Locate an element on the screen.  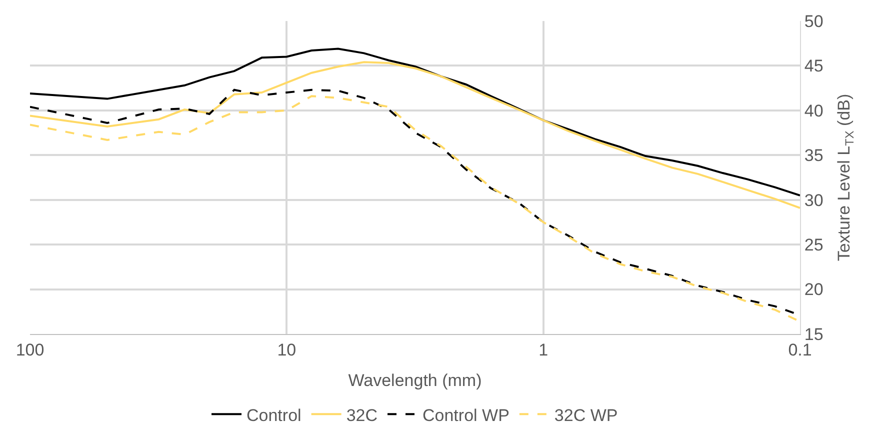
legend-label: Control is located at coordinates (274, 415).